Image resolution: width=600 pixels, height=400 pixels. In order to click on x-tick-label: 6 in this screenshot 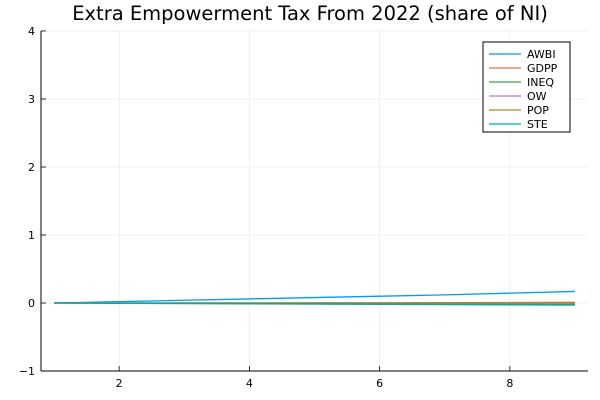, I will do `click(379, 383)`.